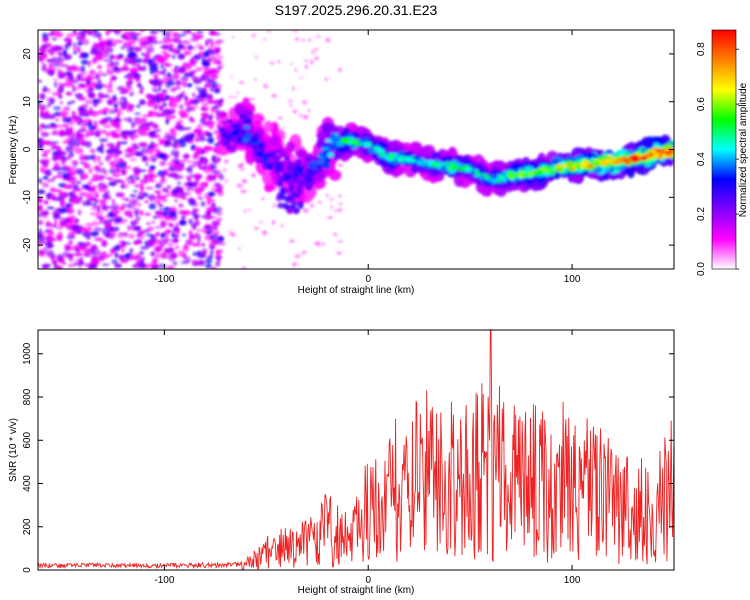  What do you see at coordinates (701, 49) in the screenshot?
I see `colorbar-tick-label: 0.8` at bounding box center [701, 49].